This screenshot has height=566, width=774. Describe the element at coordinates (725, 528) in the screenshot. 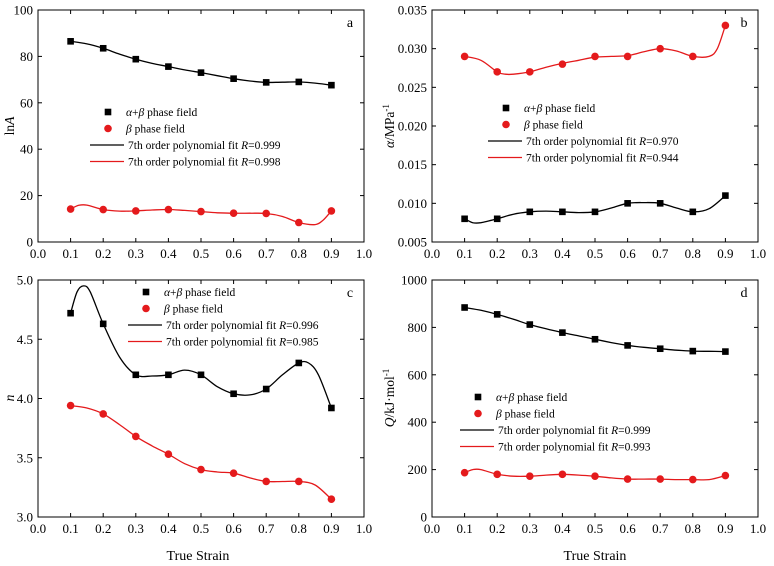

I see `x-tick-label: 0.9` at that location.